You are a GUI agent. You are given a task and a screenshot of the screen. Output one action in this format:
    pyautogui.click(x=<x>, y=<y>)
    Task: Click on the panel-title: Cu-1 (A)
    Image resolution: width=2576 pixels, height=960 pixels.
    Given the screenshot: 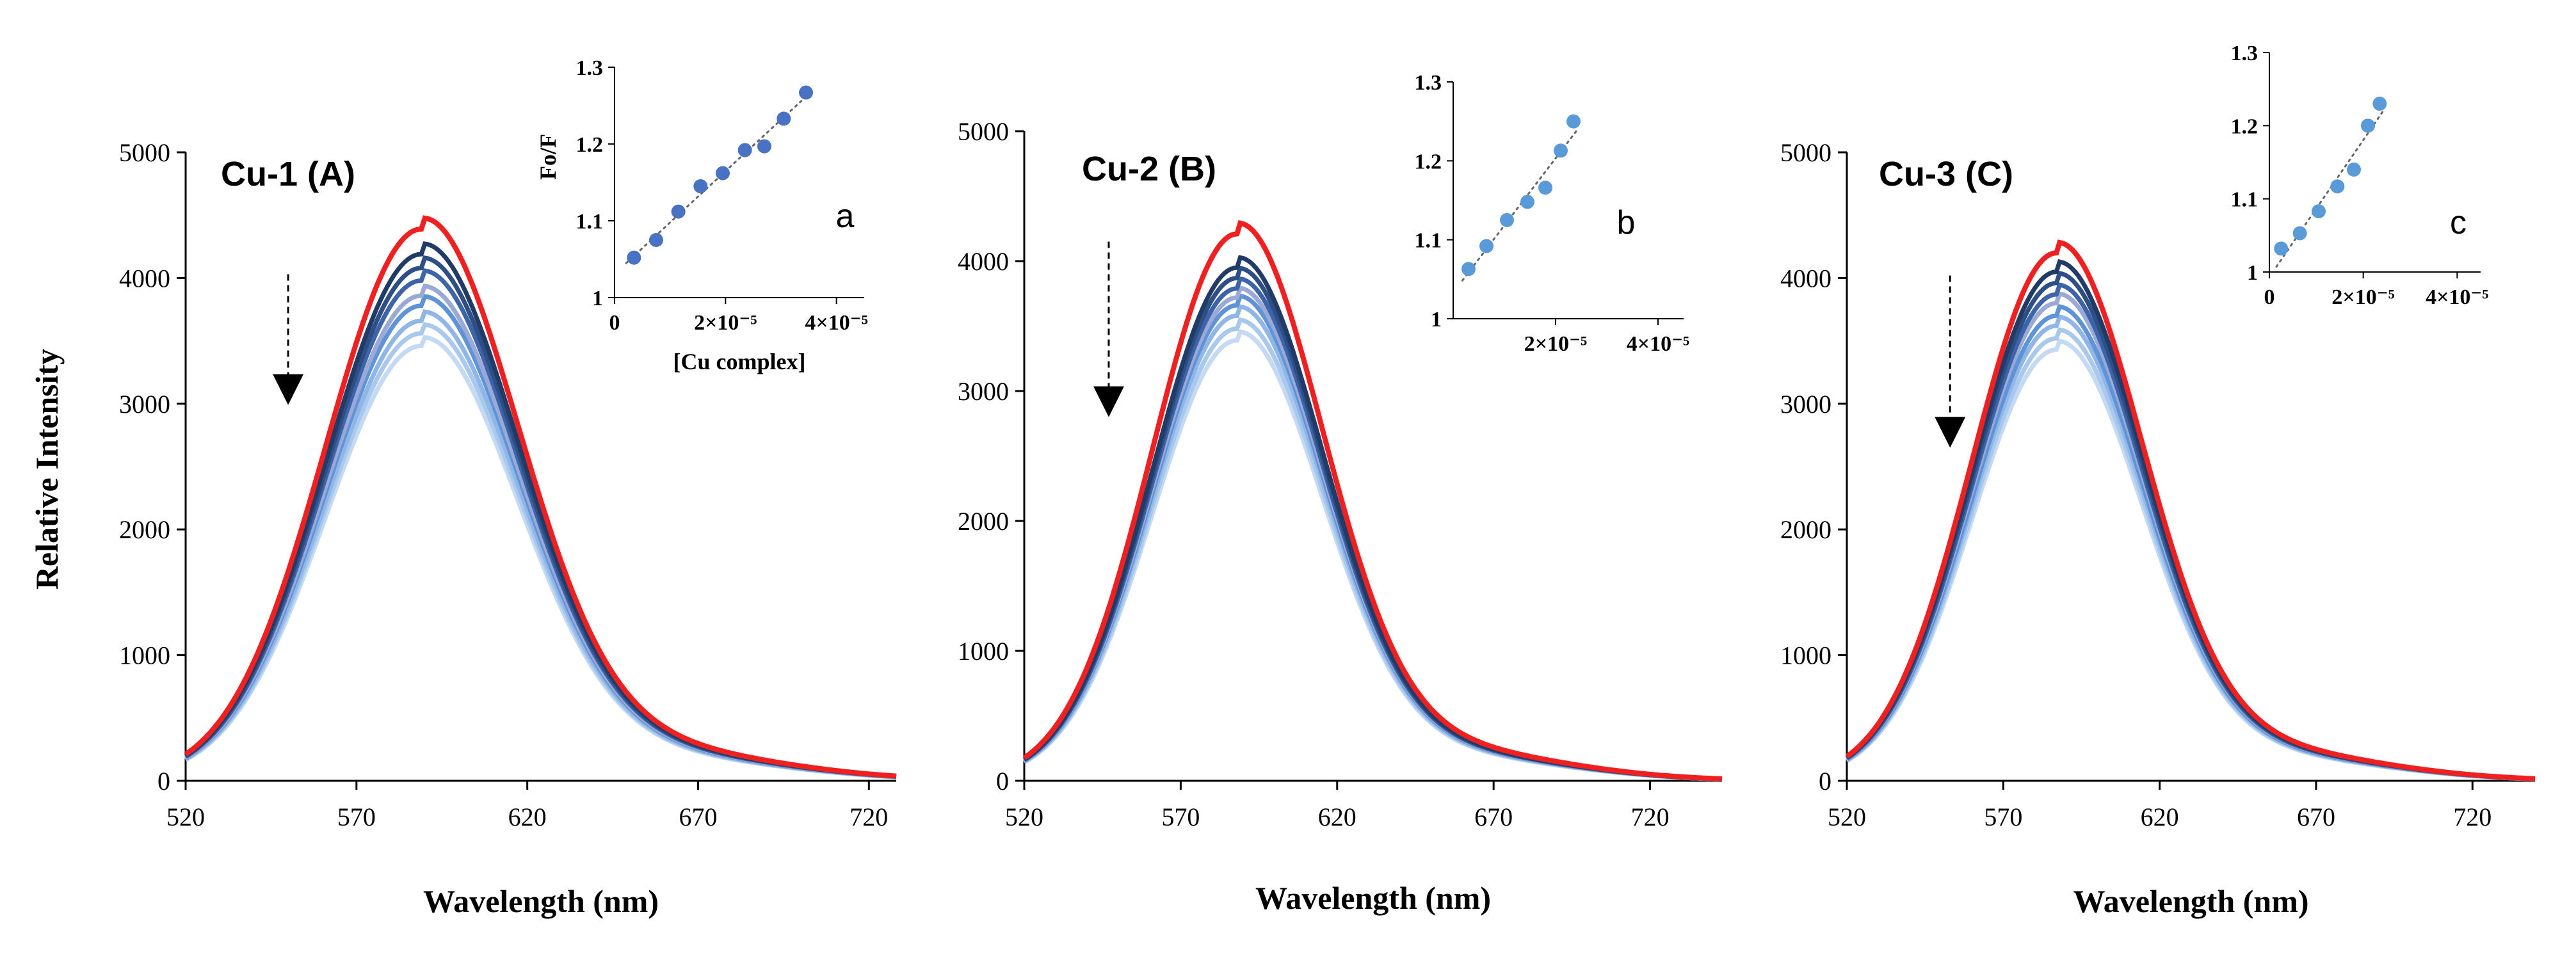 What is the action you would take?
    pyautogui.click(x=288, y=174)
    